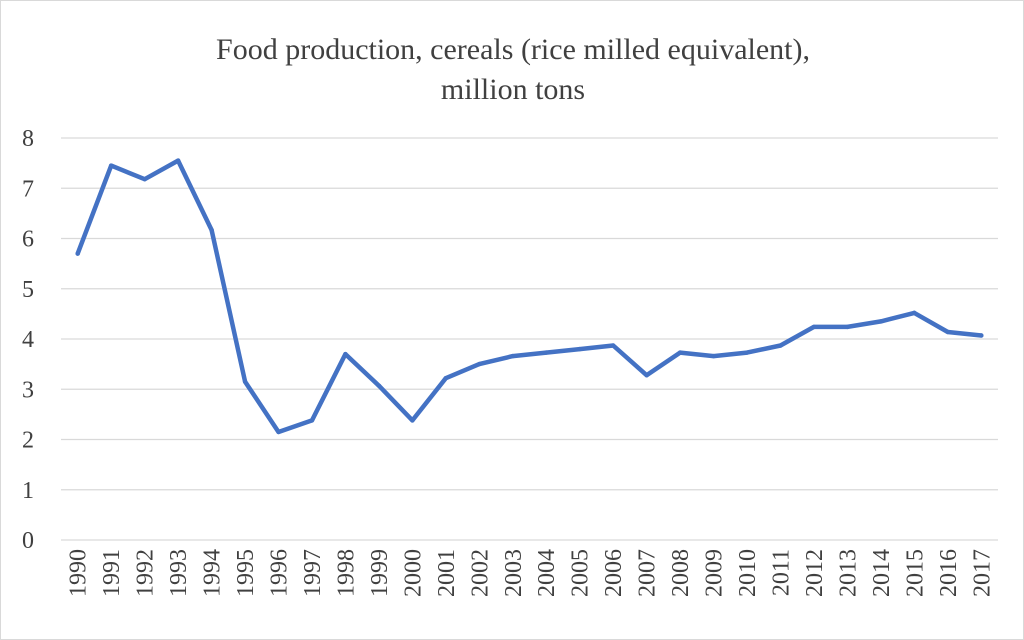  What do you see at coordinates (480, 573) in the screenshot?
I see `x-tick-label: 2002` at bounding box center [480, 573].